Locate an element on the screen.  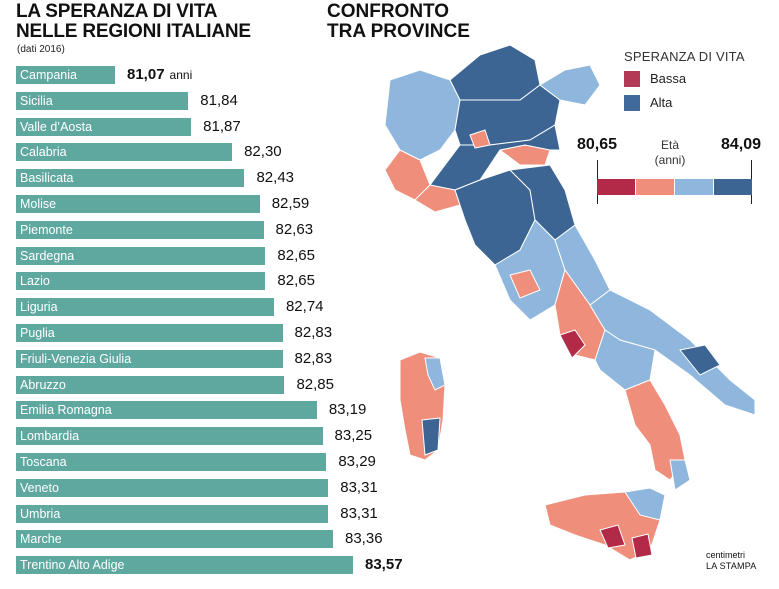
scale-unit-label: Età (anni) is located at coordinates (670, 153).